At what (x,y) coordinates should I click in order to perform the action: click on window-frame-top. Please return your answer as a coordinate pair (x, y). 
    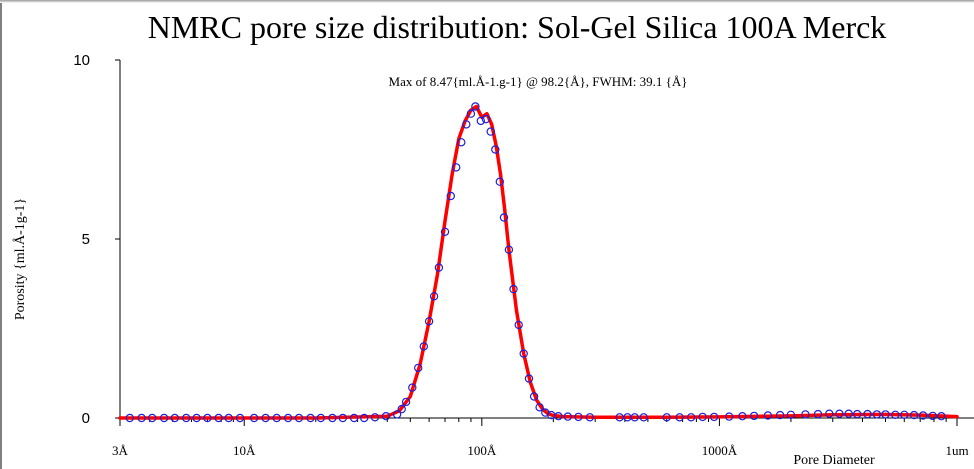
    Looking at the image, I should click on (487, 1).